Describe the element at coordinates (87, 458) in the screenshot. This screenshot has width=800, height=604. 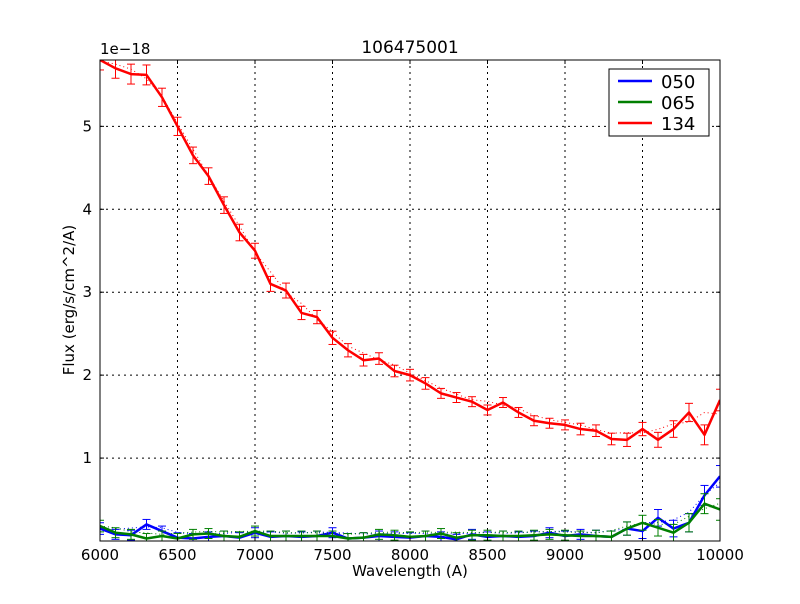
I see `y-tick-label: 1` at that location.